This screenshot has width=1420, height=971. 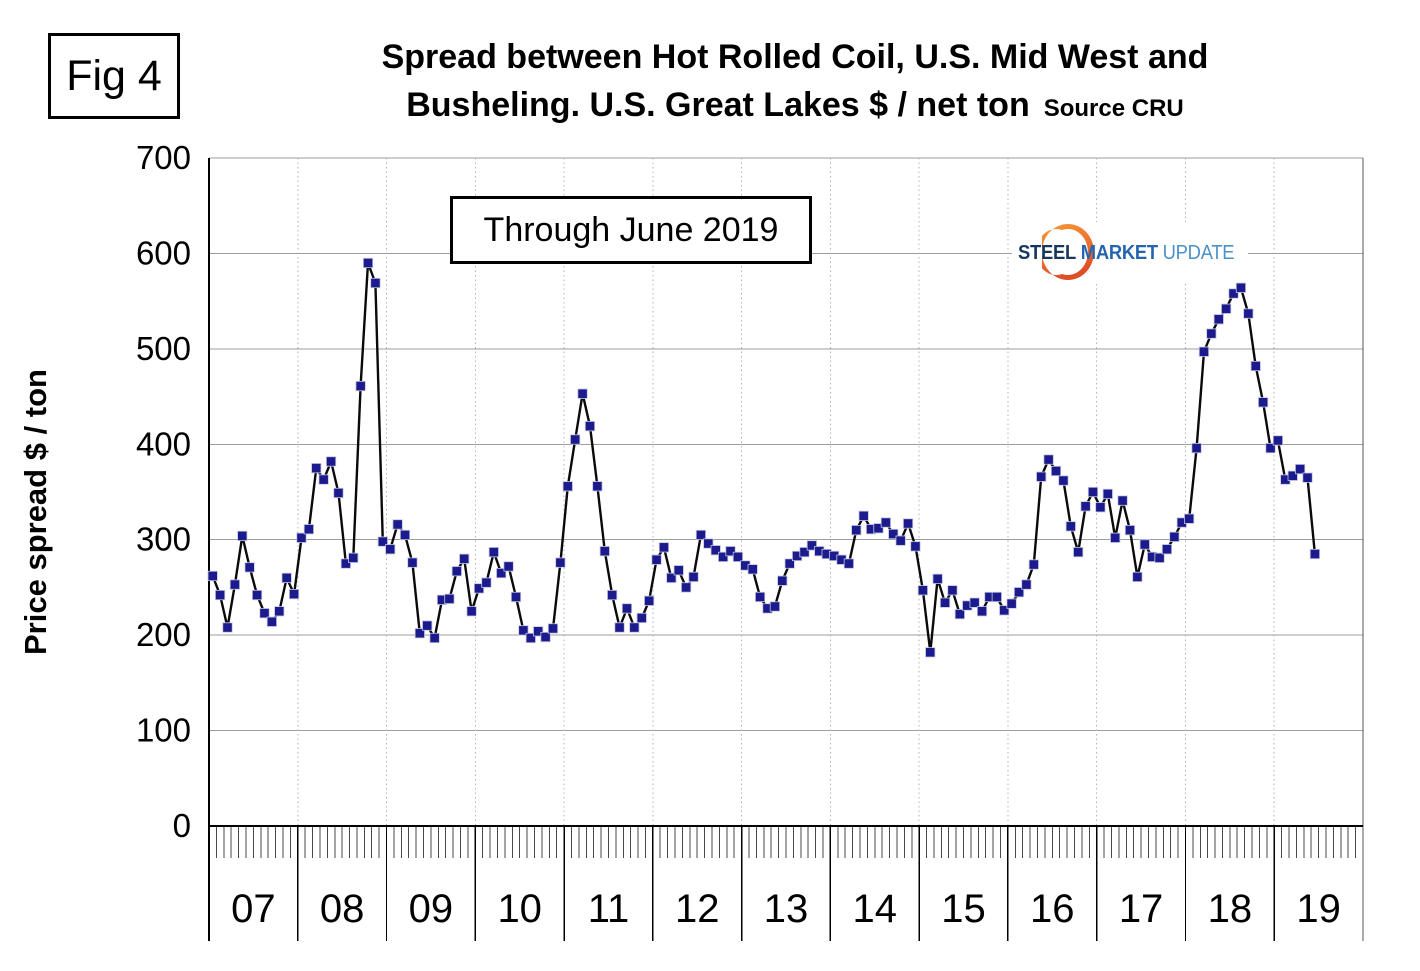 What do you see at coordinates (875, 909) in the screenshot?
I see `x-axis-year-label: 14` at bounding box center [875, 909].